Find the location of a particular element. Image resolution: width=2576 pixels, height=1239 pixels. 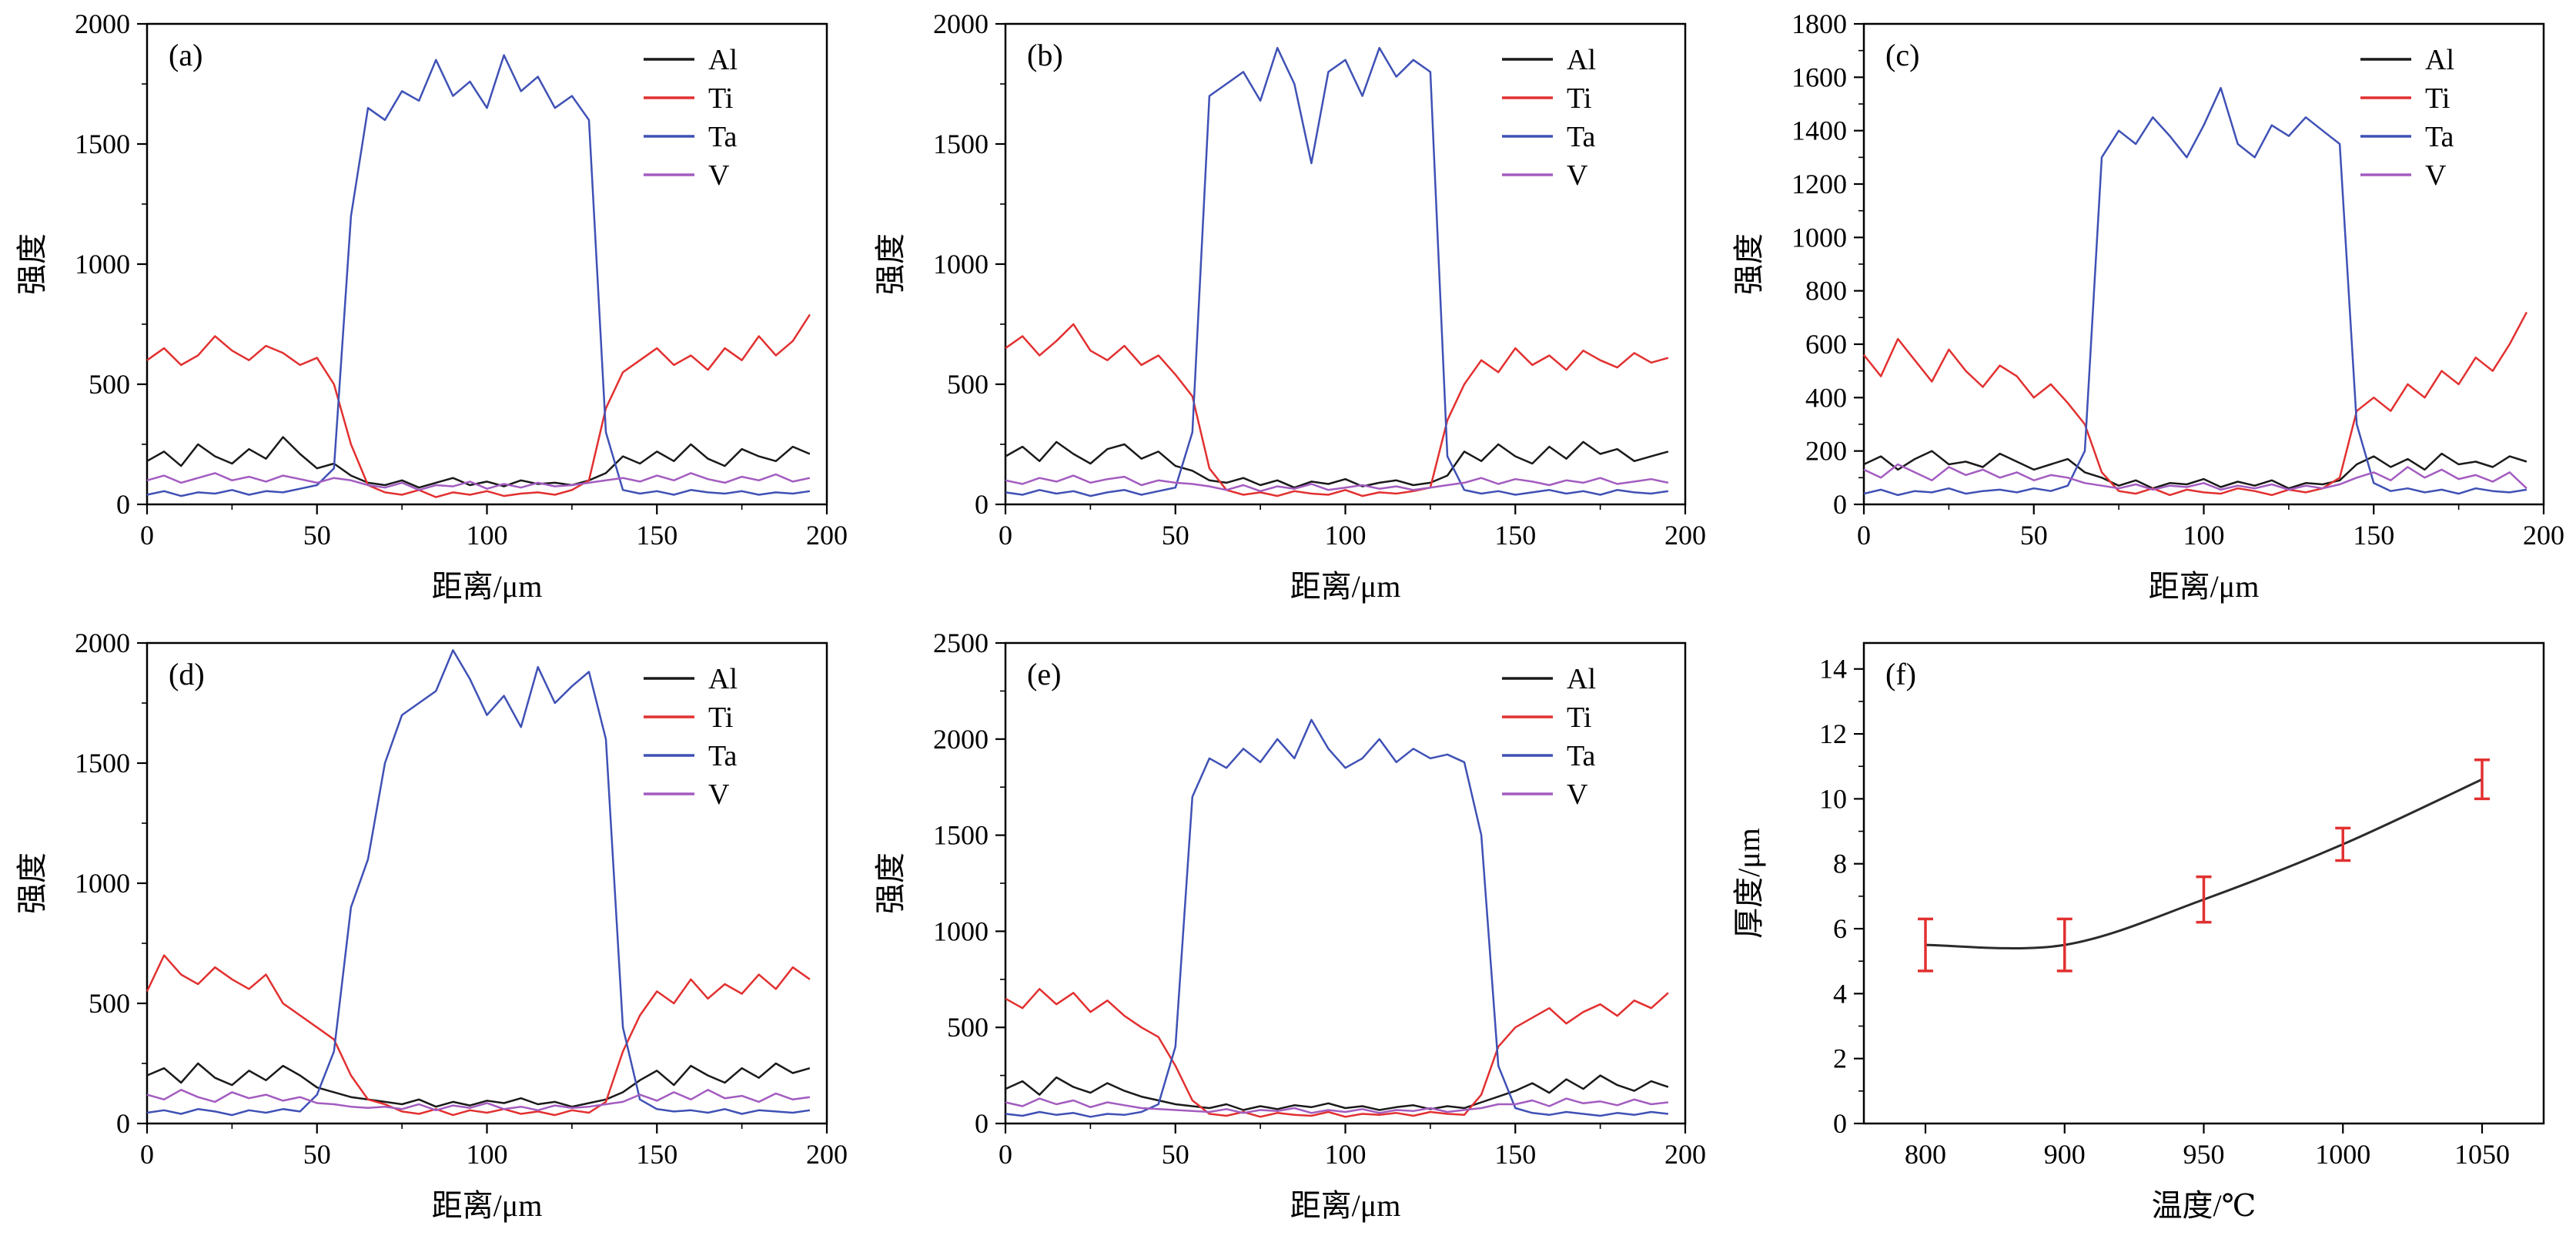

legend: Al Ti Ta V is located at coordinates (691, 737).